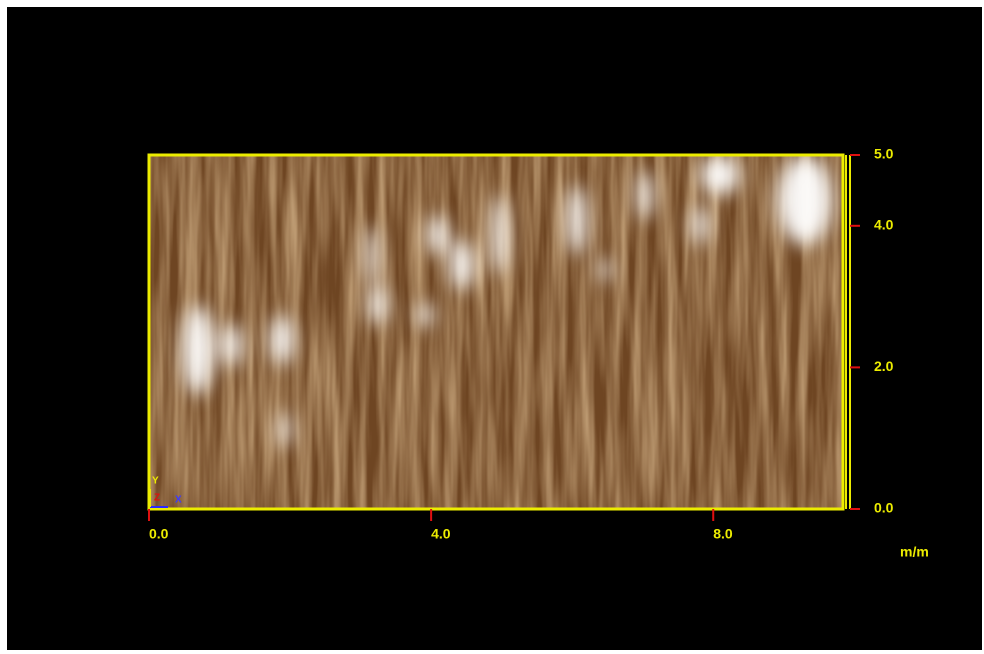 The height and width of the screenshot is (654, 984). Describe the element at coordinates (884, 225) in the screenshot. I see `y-tick-label: 4.0` at that location.